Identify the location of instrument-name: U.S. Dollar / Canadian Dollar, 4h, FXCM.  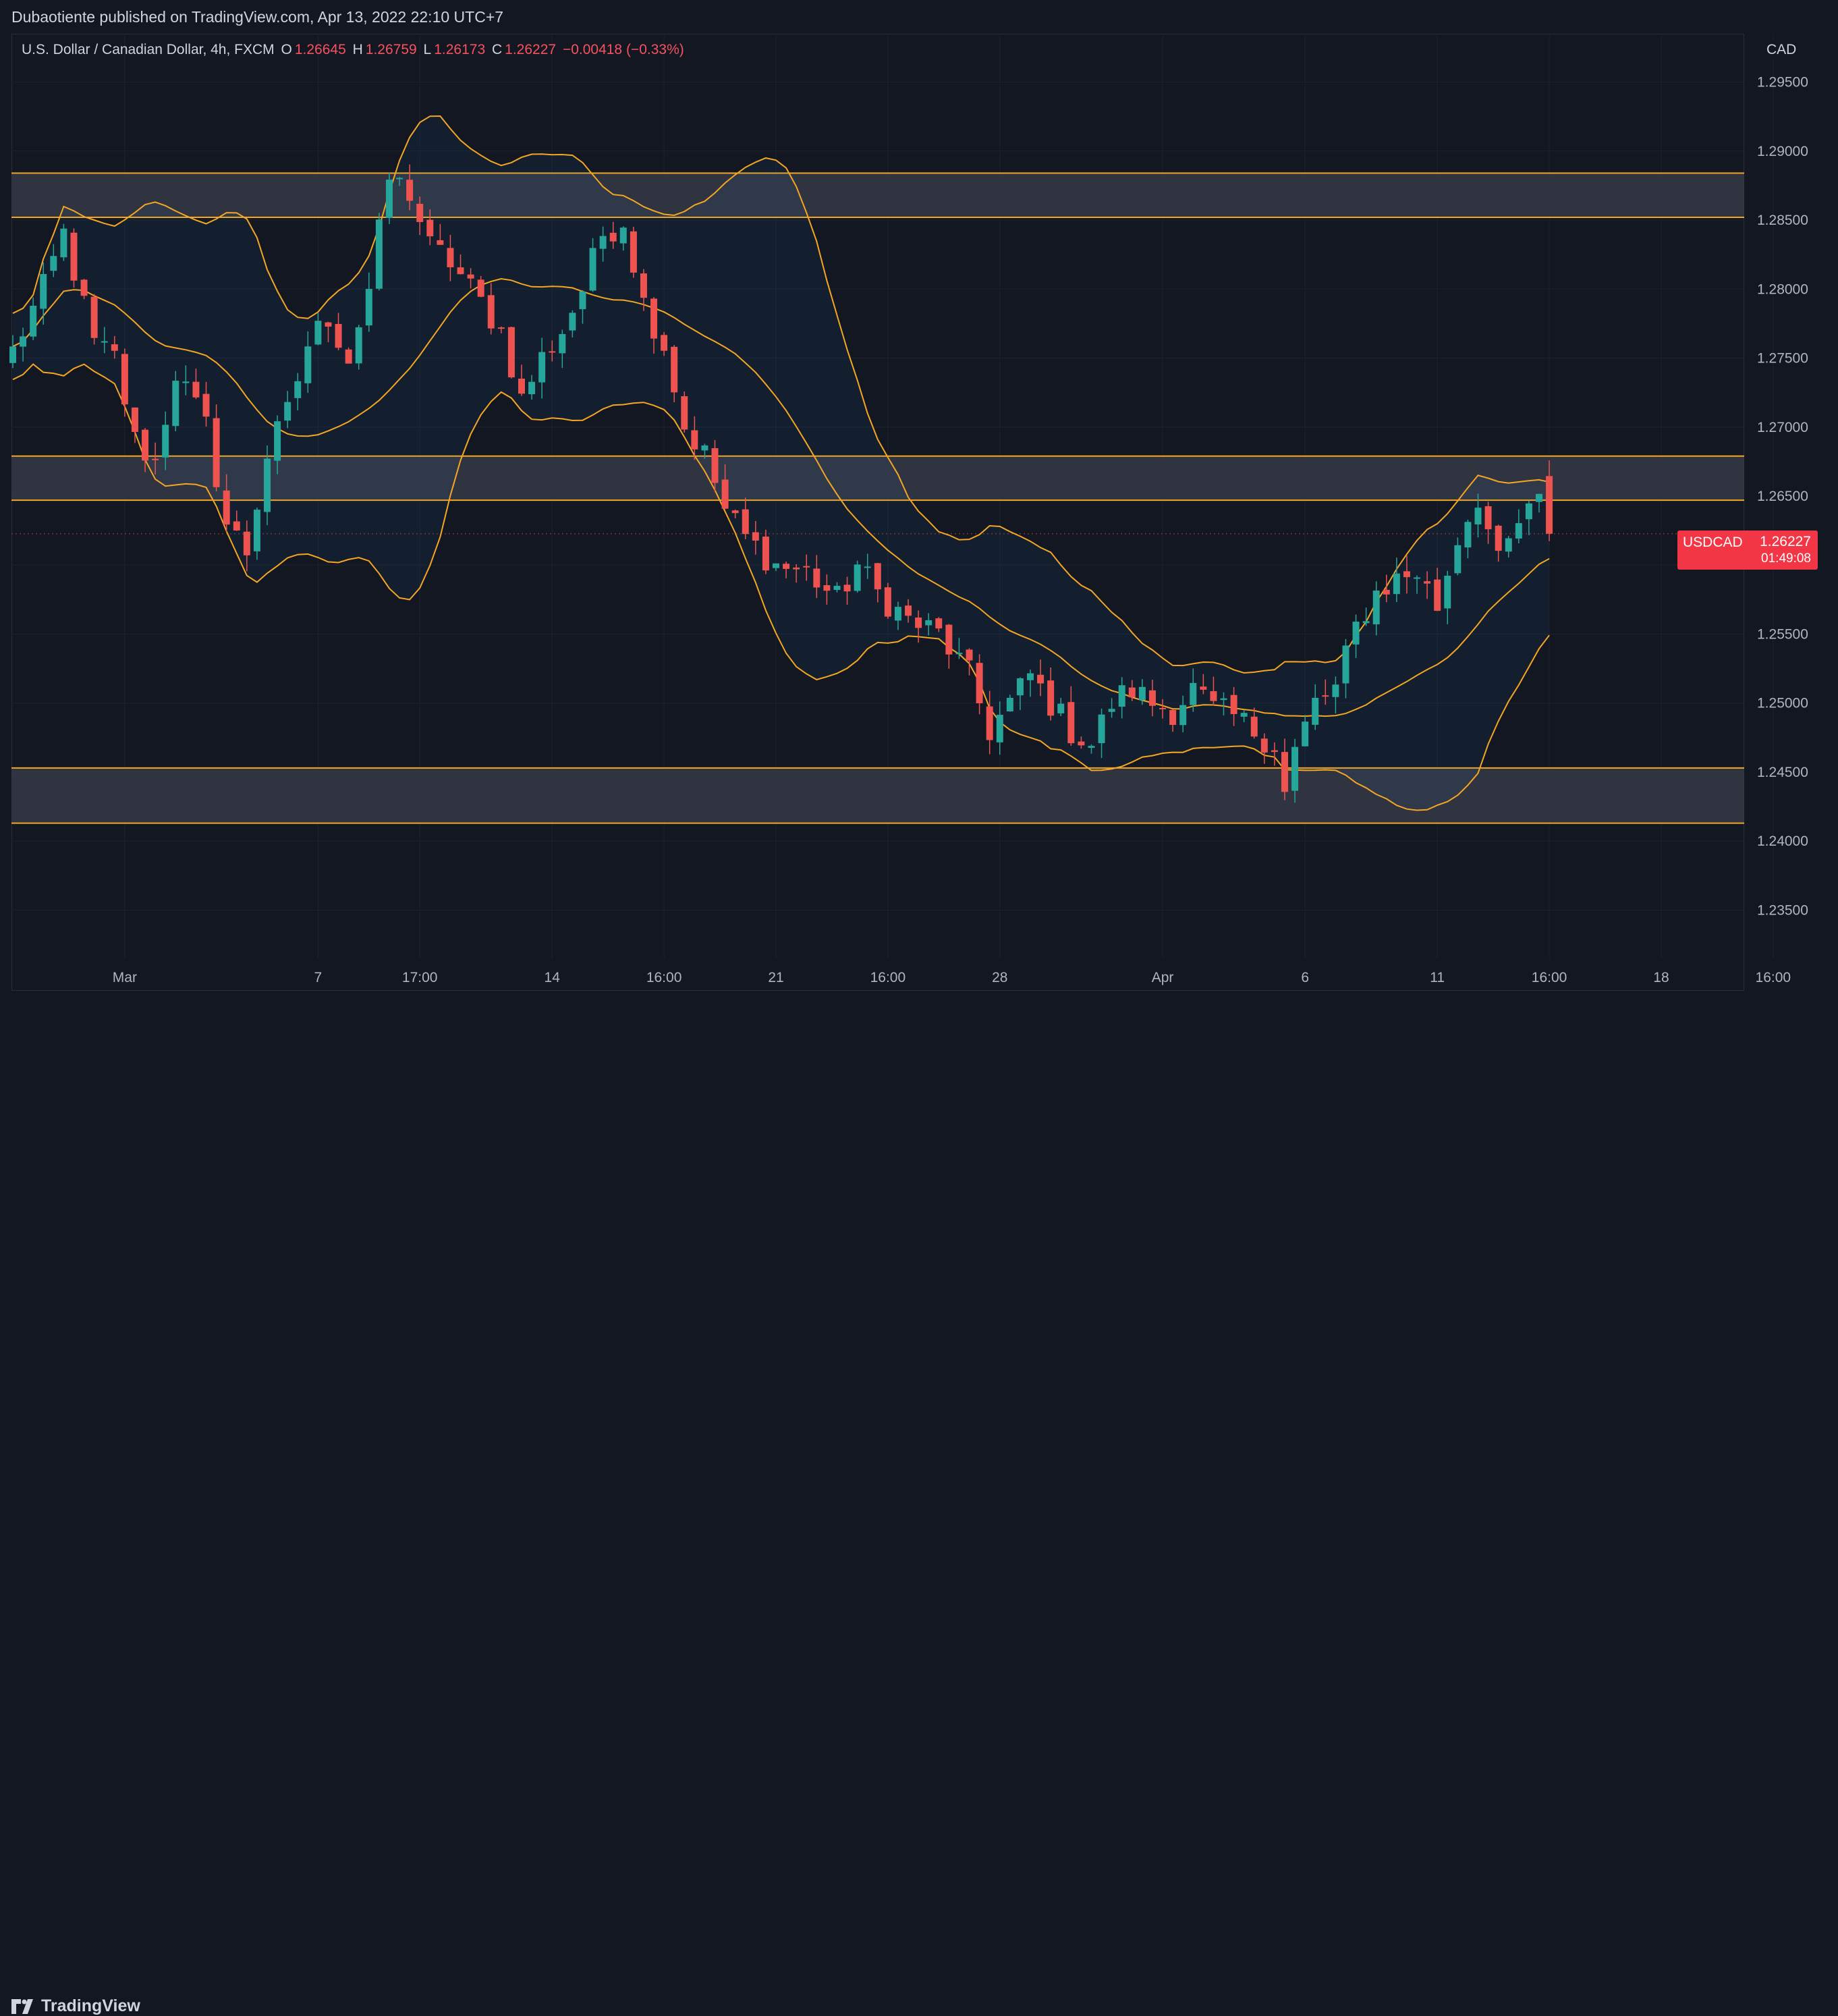
(148, 49).